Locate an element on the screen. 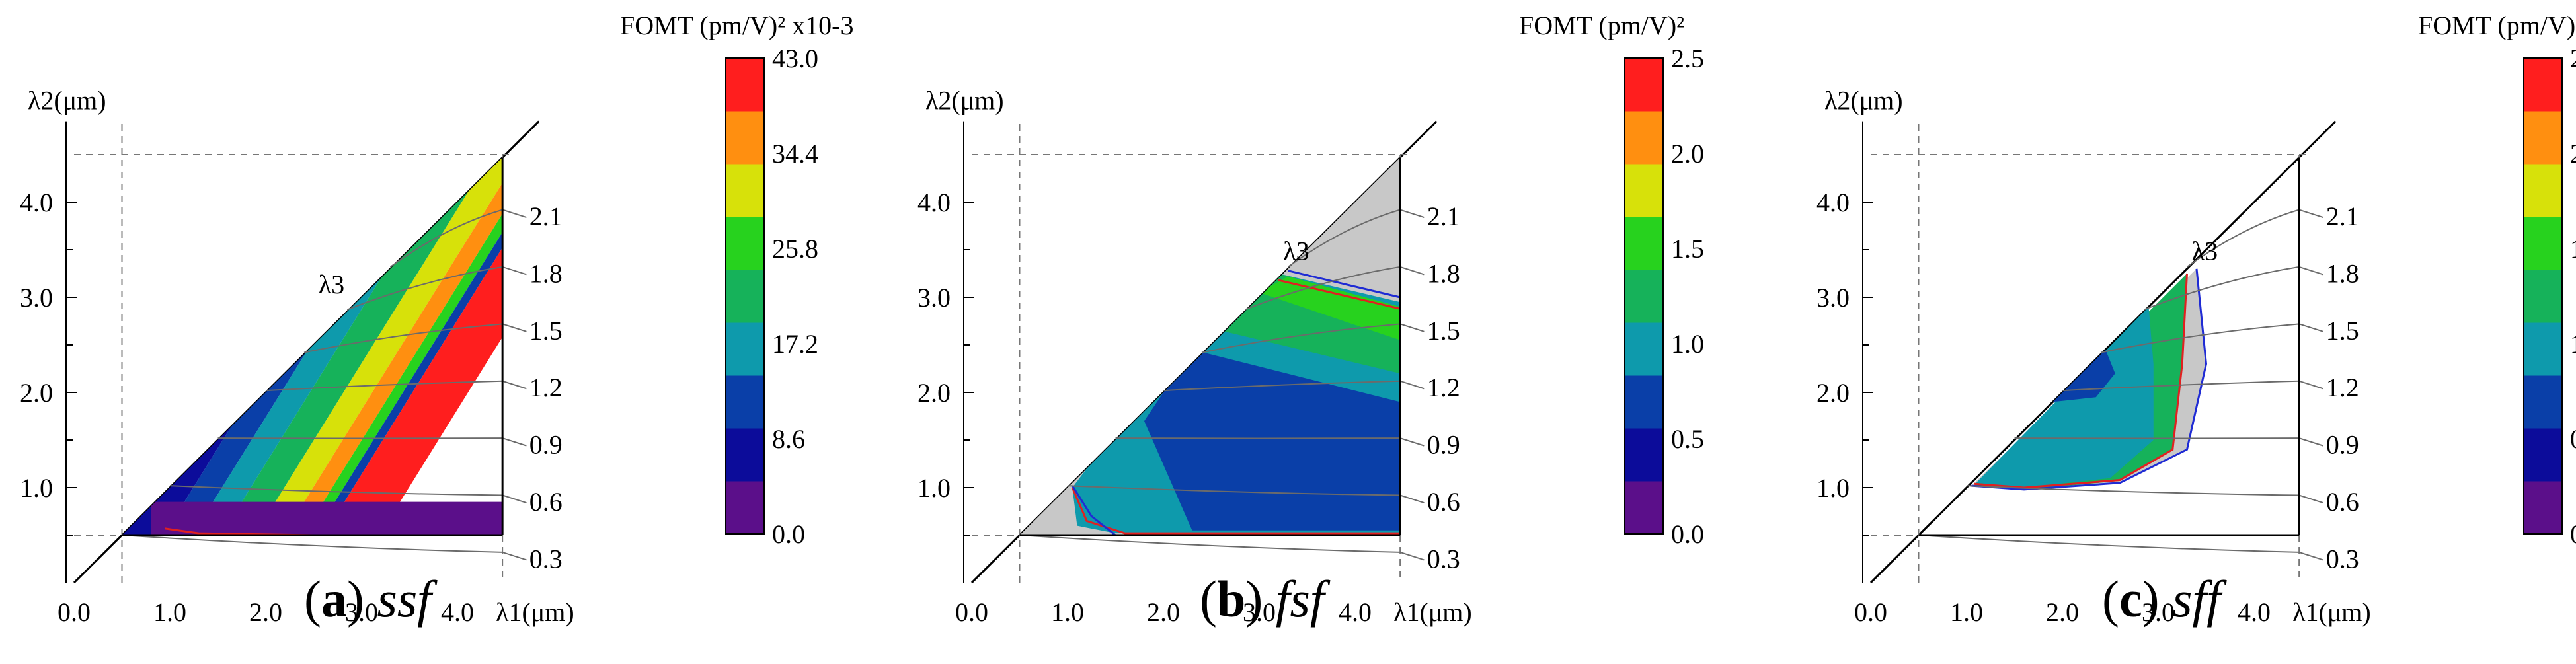 This screenshot has height=664, width=2576. caption-a: (a) ssf is located at coordinates (368, 599).